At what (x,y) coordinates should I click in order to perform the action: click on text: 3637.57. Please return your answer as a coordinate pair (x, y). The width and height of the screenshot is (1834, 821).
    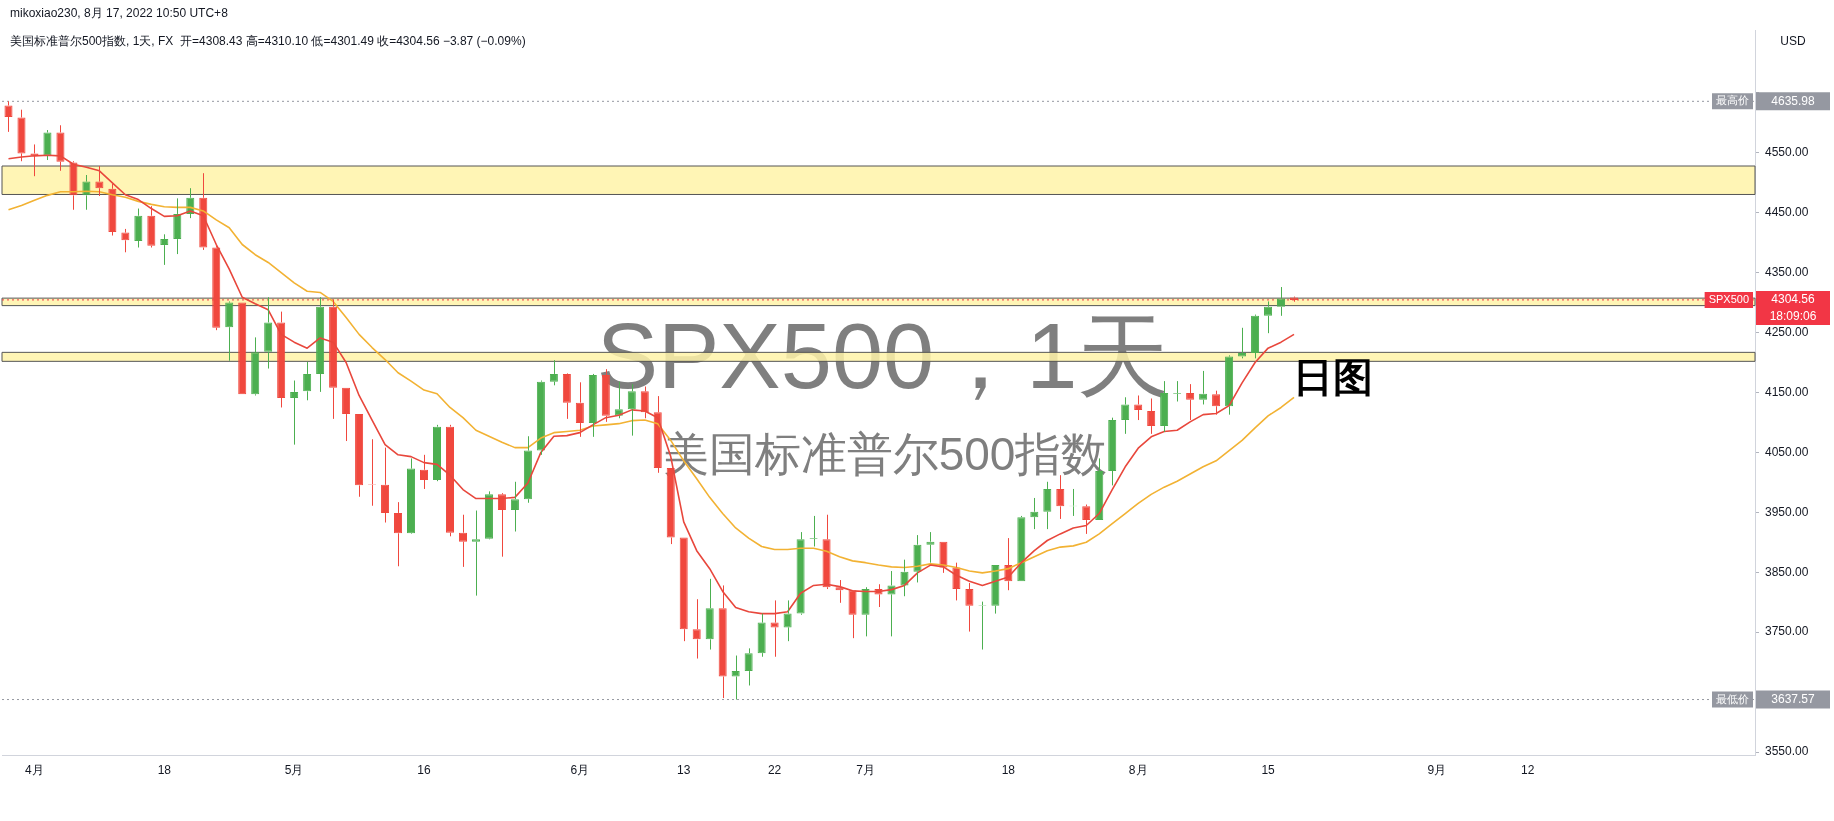
    Looking at the image, I should click on (1793, 698).